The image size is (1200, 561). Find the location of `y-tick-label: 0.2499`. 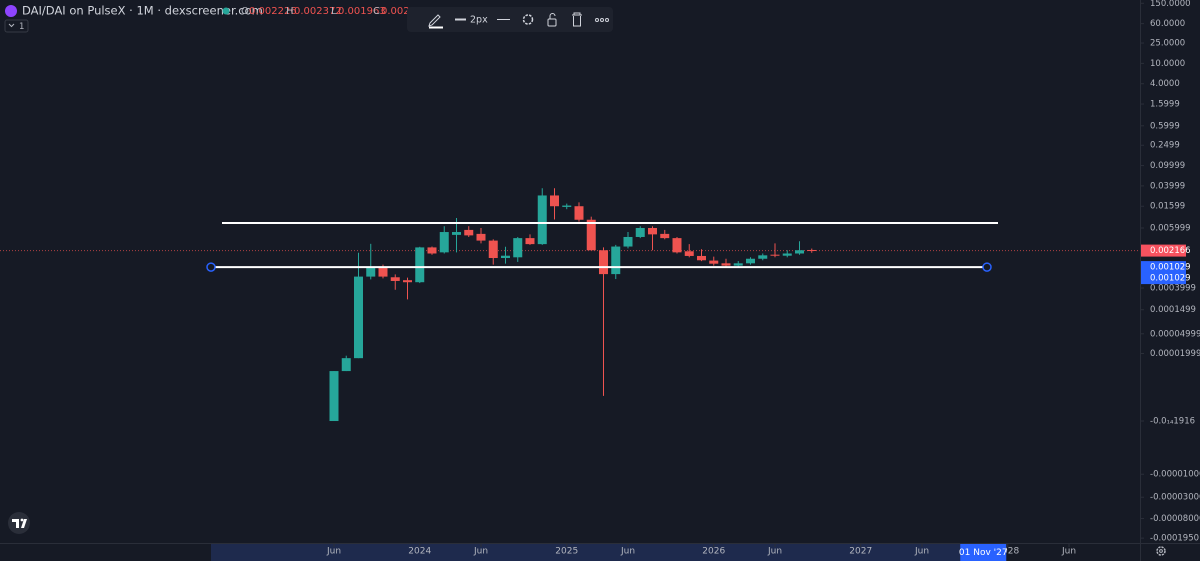

y-tick-label: 0.2499 is located at coordinates (1165, 146).